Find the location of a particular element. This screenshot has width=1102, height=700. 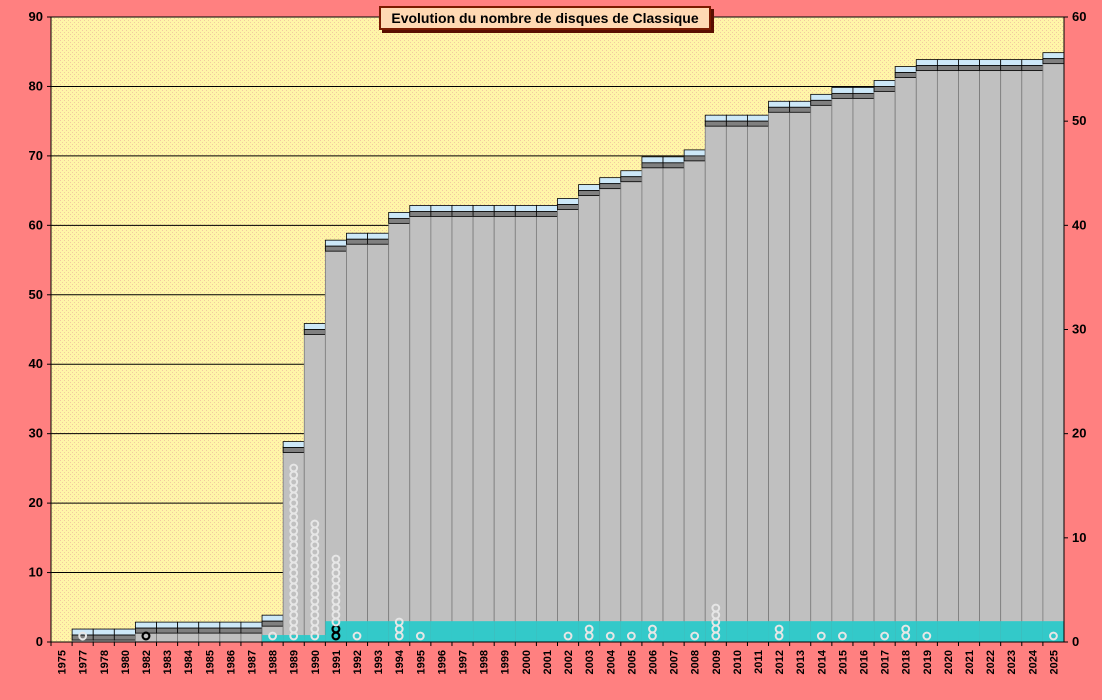

xtick-label: 1983 is located at coordinates (168, 662).